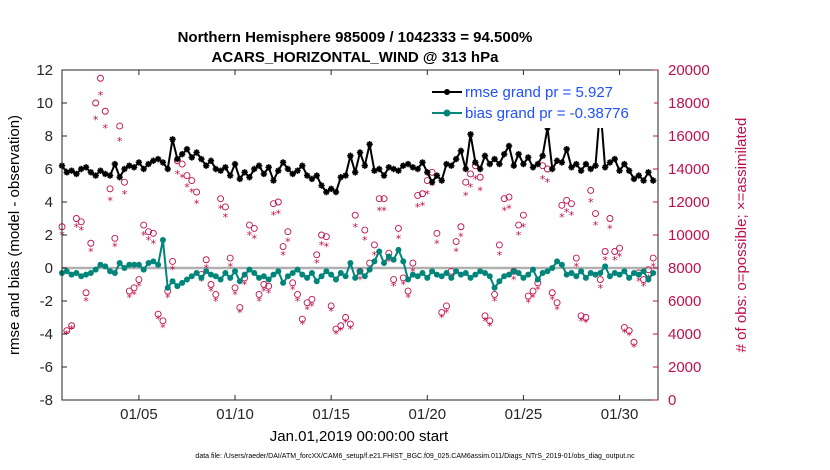 This screenshot has width=830, height=470. I want to click on legend-rmse-label: rmse grand pr = 5.927, so click(539, 92).